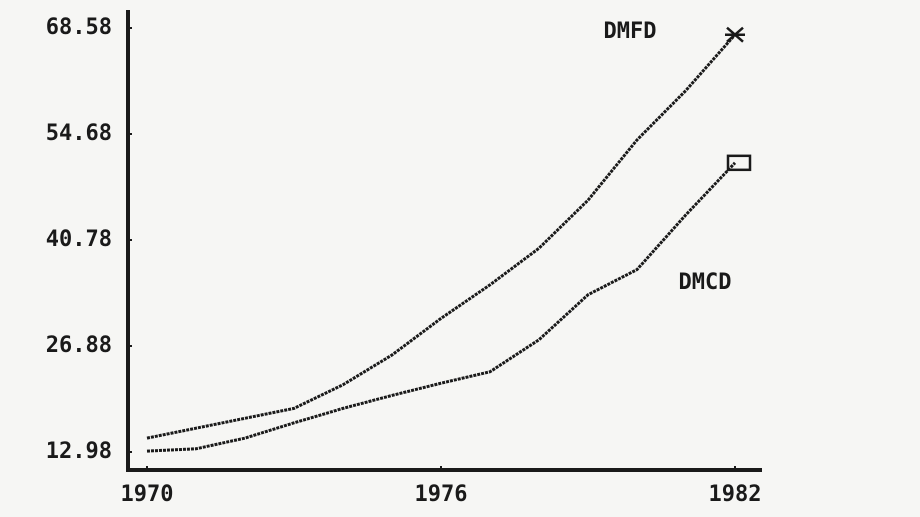 The width and height of the screenshot is (920, 517). I want to click on series-label: DMFD, so click(630, 31).